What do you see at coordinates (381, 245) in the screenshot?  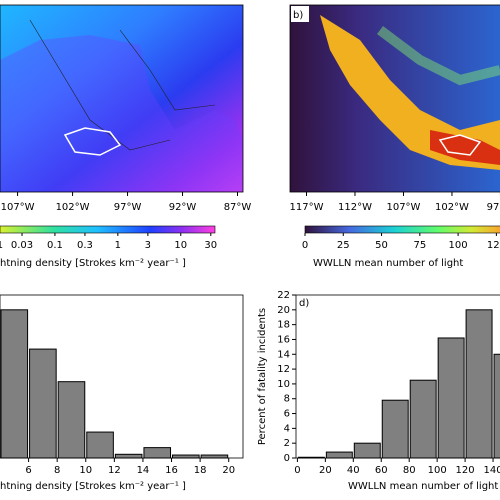 I see `colorbar-tick-label: 50` at bounding box center [381, 245].